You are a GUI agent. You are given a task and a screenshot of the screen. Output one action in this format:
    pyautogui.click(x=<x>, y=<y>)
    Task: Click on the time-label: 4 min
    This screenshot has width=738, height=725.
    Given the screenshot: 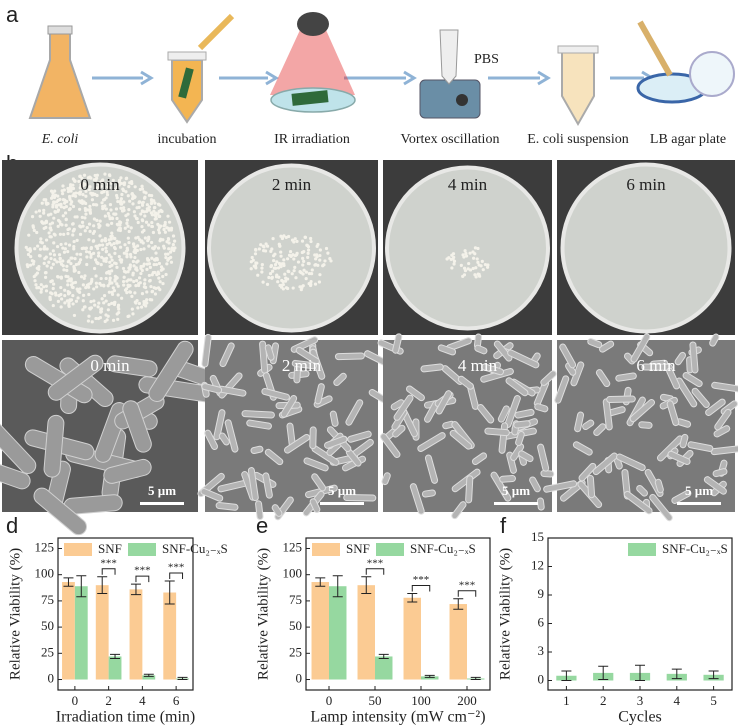 What is the action you would take?
    pyautogui.click(x=468, y=184)
    